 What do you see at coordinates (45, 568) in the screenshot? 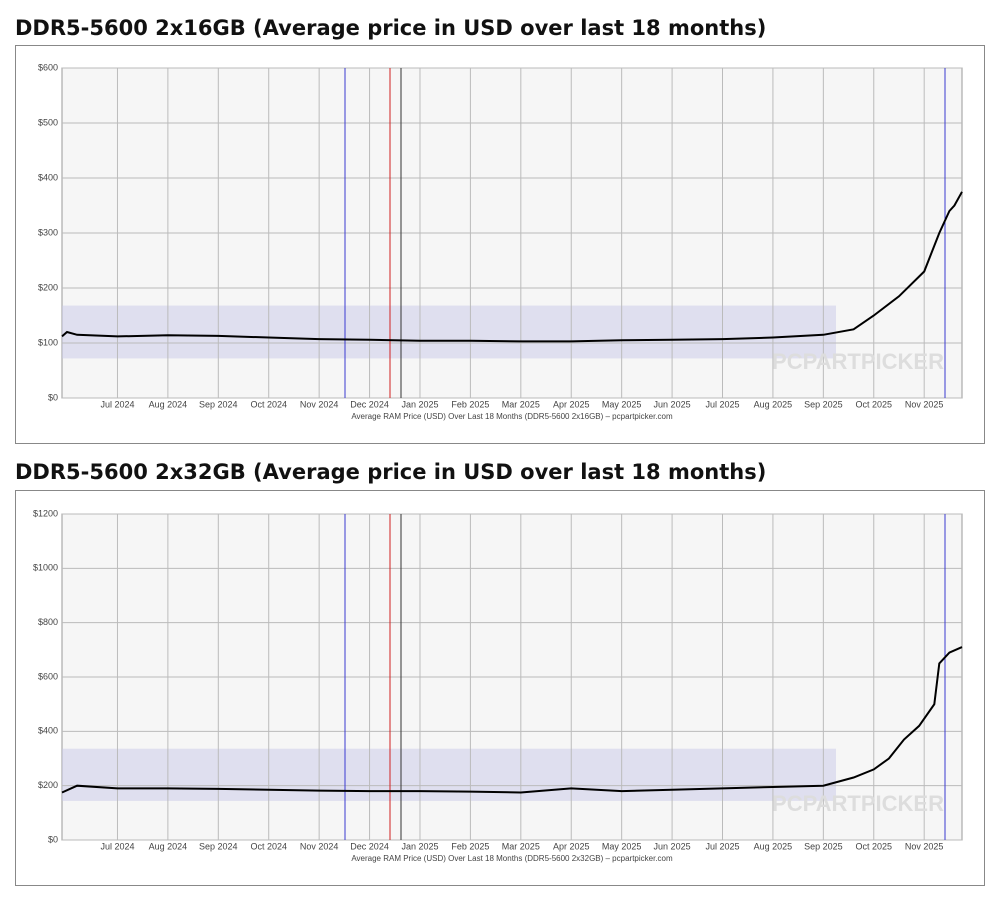
I see `y-tick-label: $1000` at bounding box center [45, 568].